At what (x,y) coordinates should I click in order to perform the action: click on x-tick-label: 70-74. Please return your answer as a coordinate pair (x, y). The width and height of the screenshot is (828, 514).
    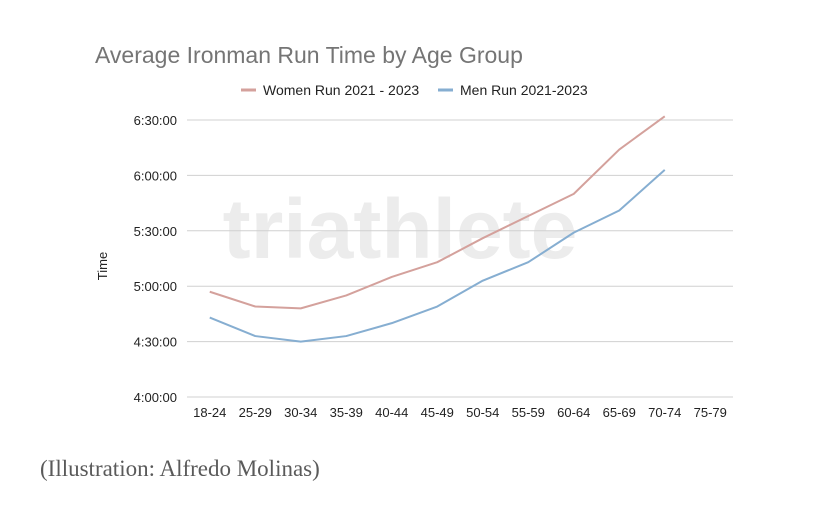
    Looking at the image, I should click on (664, 412).